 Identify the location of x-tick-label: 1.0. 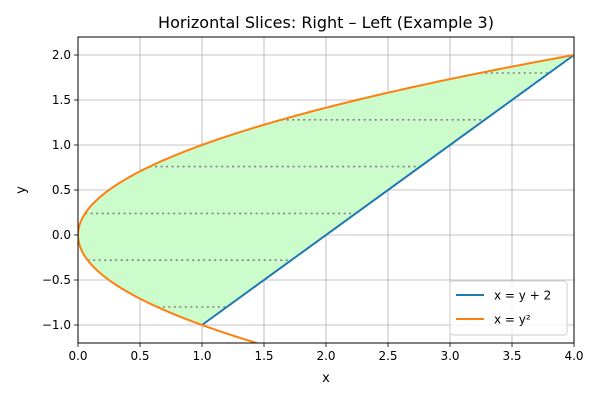
(201, 356).